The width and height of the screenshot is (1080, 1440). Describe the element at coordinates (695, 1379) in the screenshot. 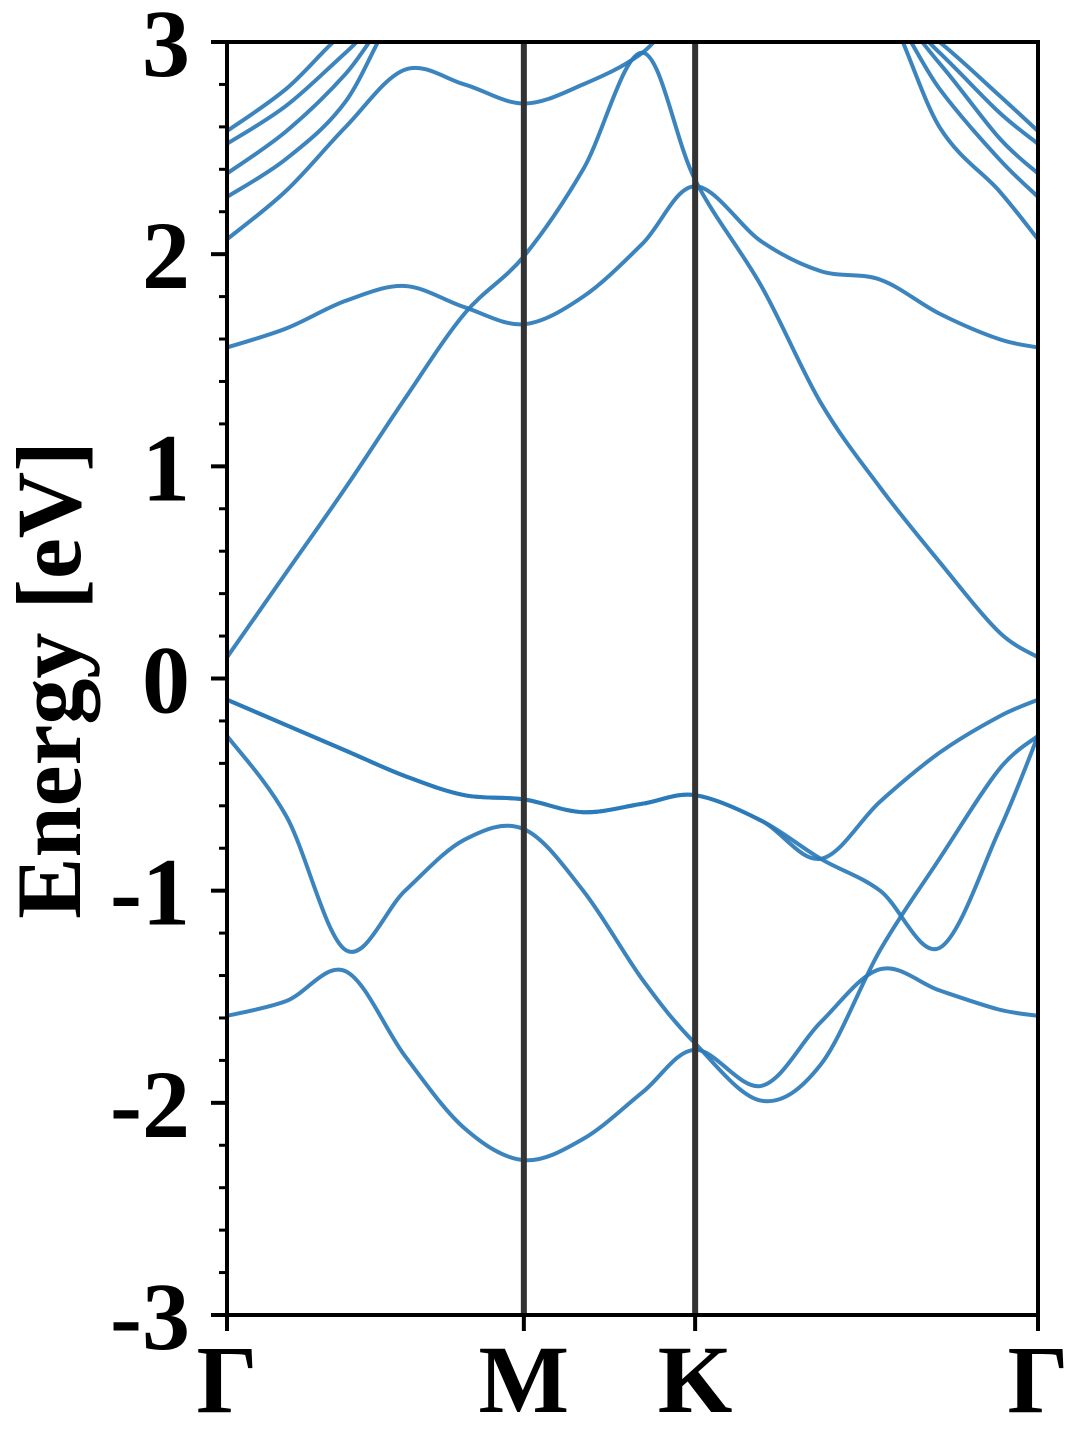

I see `x-tick-label: K` at that location.